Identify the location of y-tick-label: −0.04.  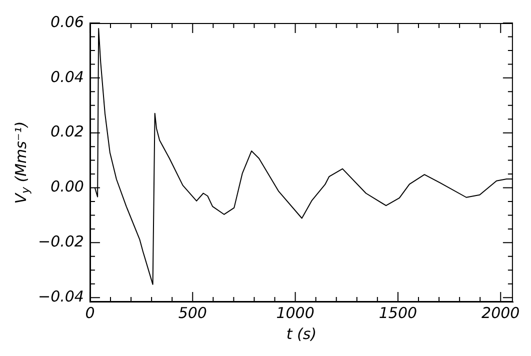
(61, 296).